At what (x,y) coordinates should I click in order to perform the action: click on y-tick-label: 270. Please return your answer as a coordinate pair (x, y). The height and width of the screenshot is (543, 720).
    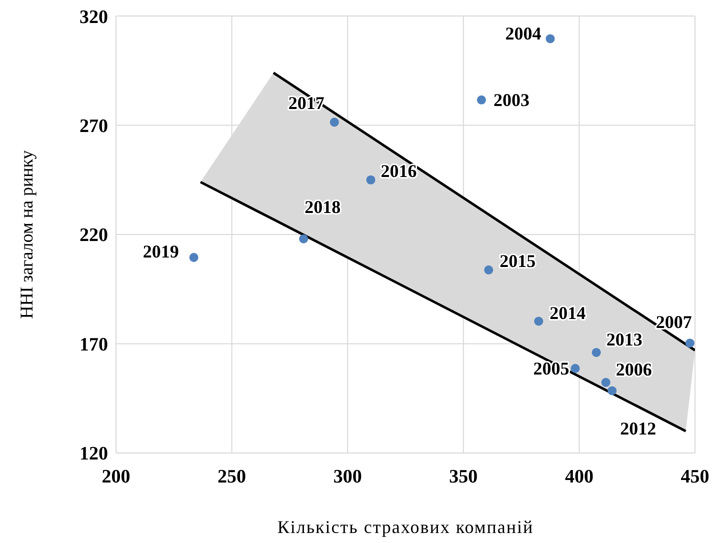
    Looking at the image, I should click on (94, 126).